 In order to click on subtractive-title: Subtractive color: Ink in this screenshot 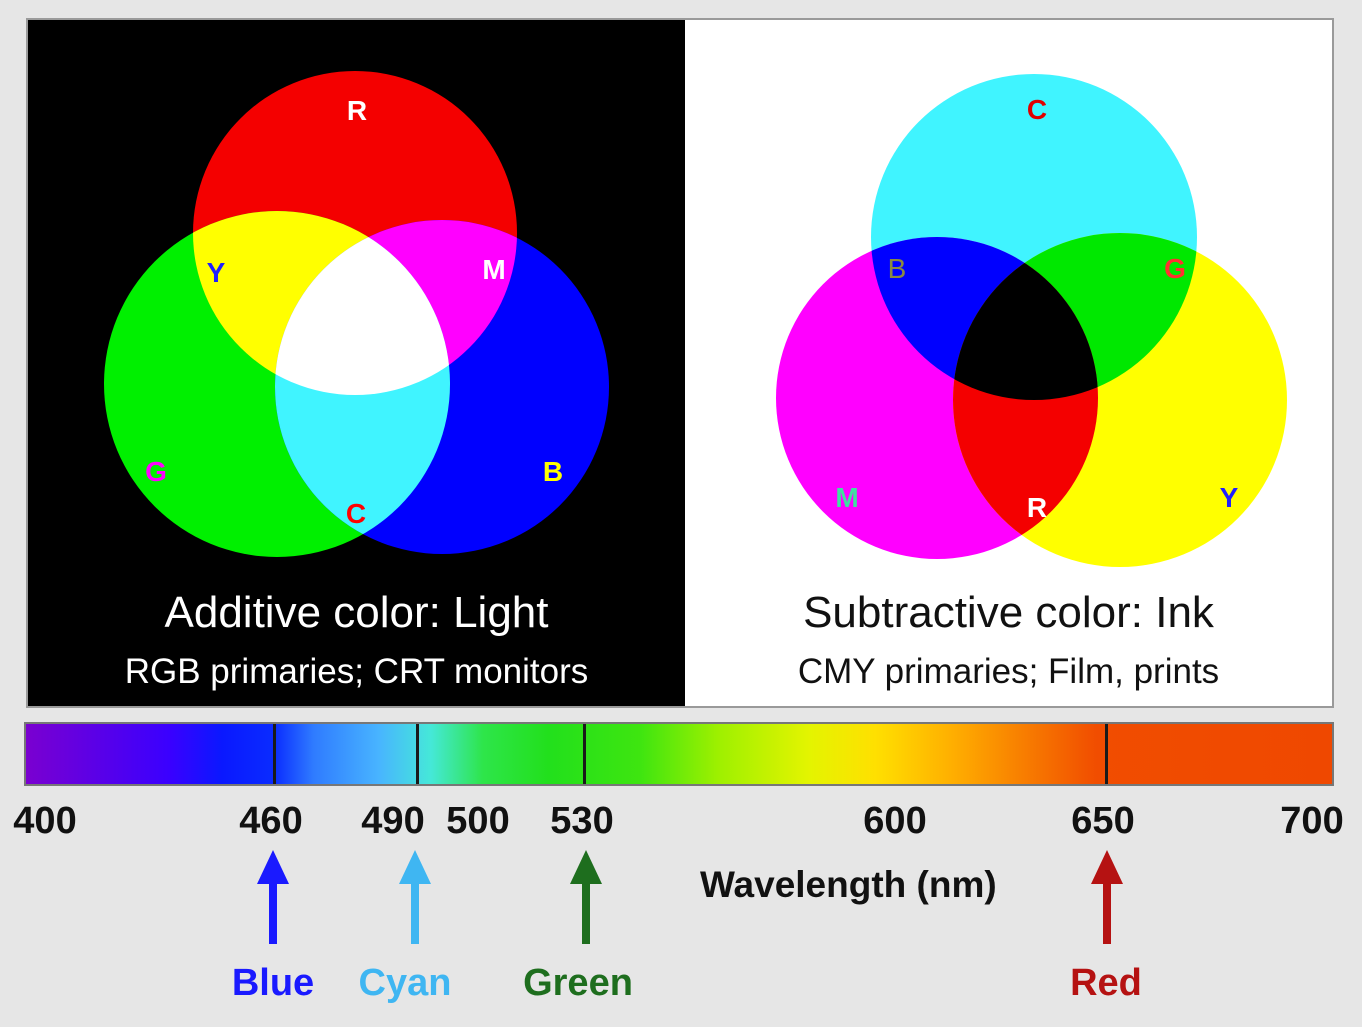, I will do `click(1008, 612)`.